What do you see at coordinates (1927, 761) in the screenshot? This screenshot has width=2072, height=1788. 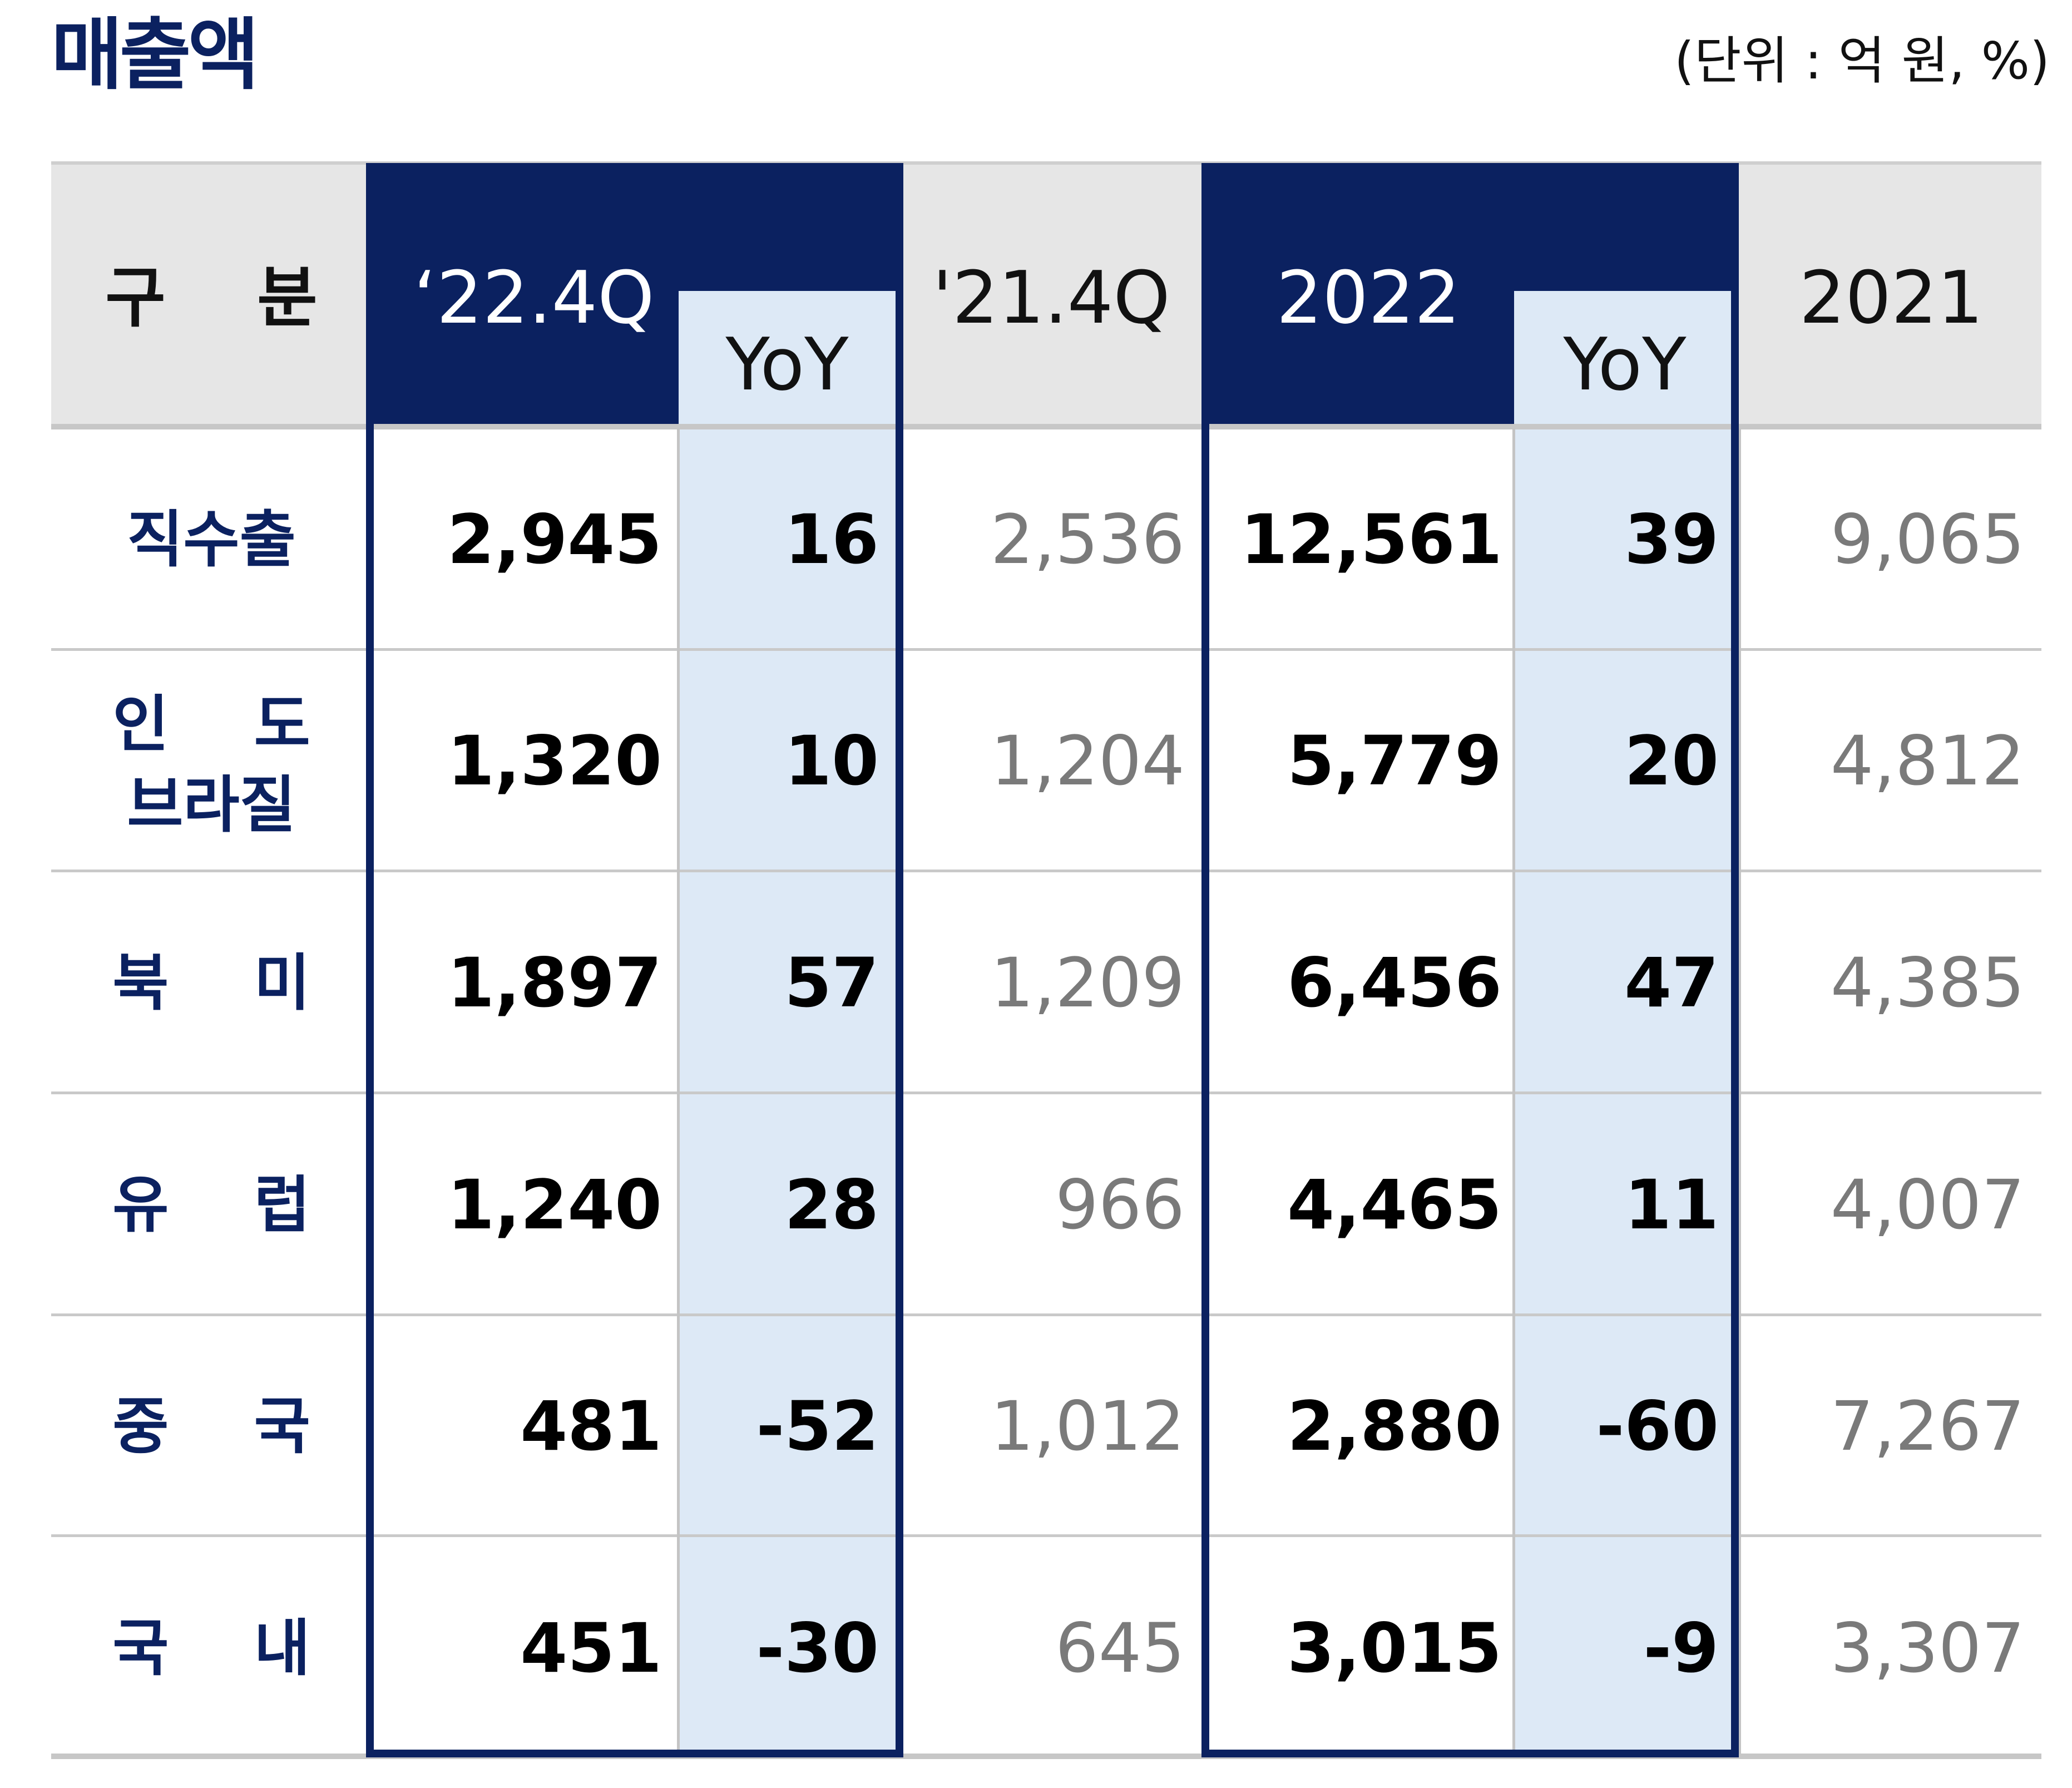 I see `cell-2021: 4,812` at bounding box center [1927, 761].